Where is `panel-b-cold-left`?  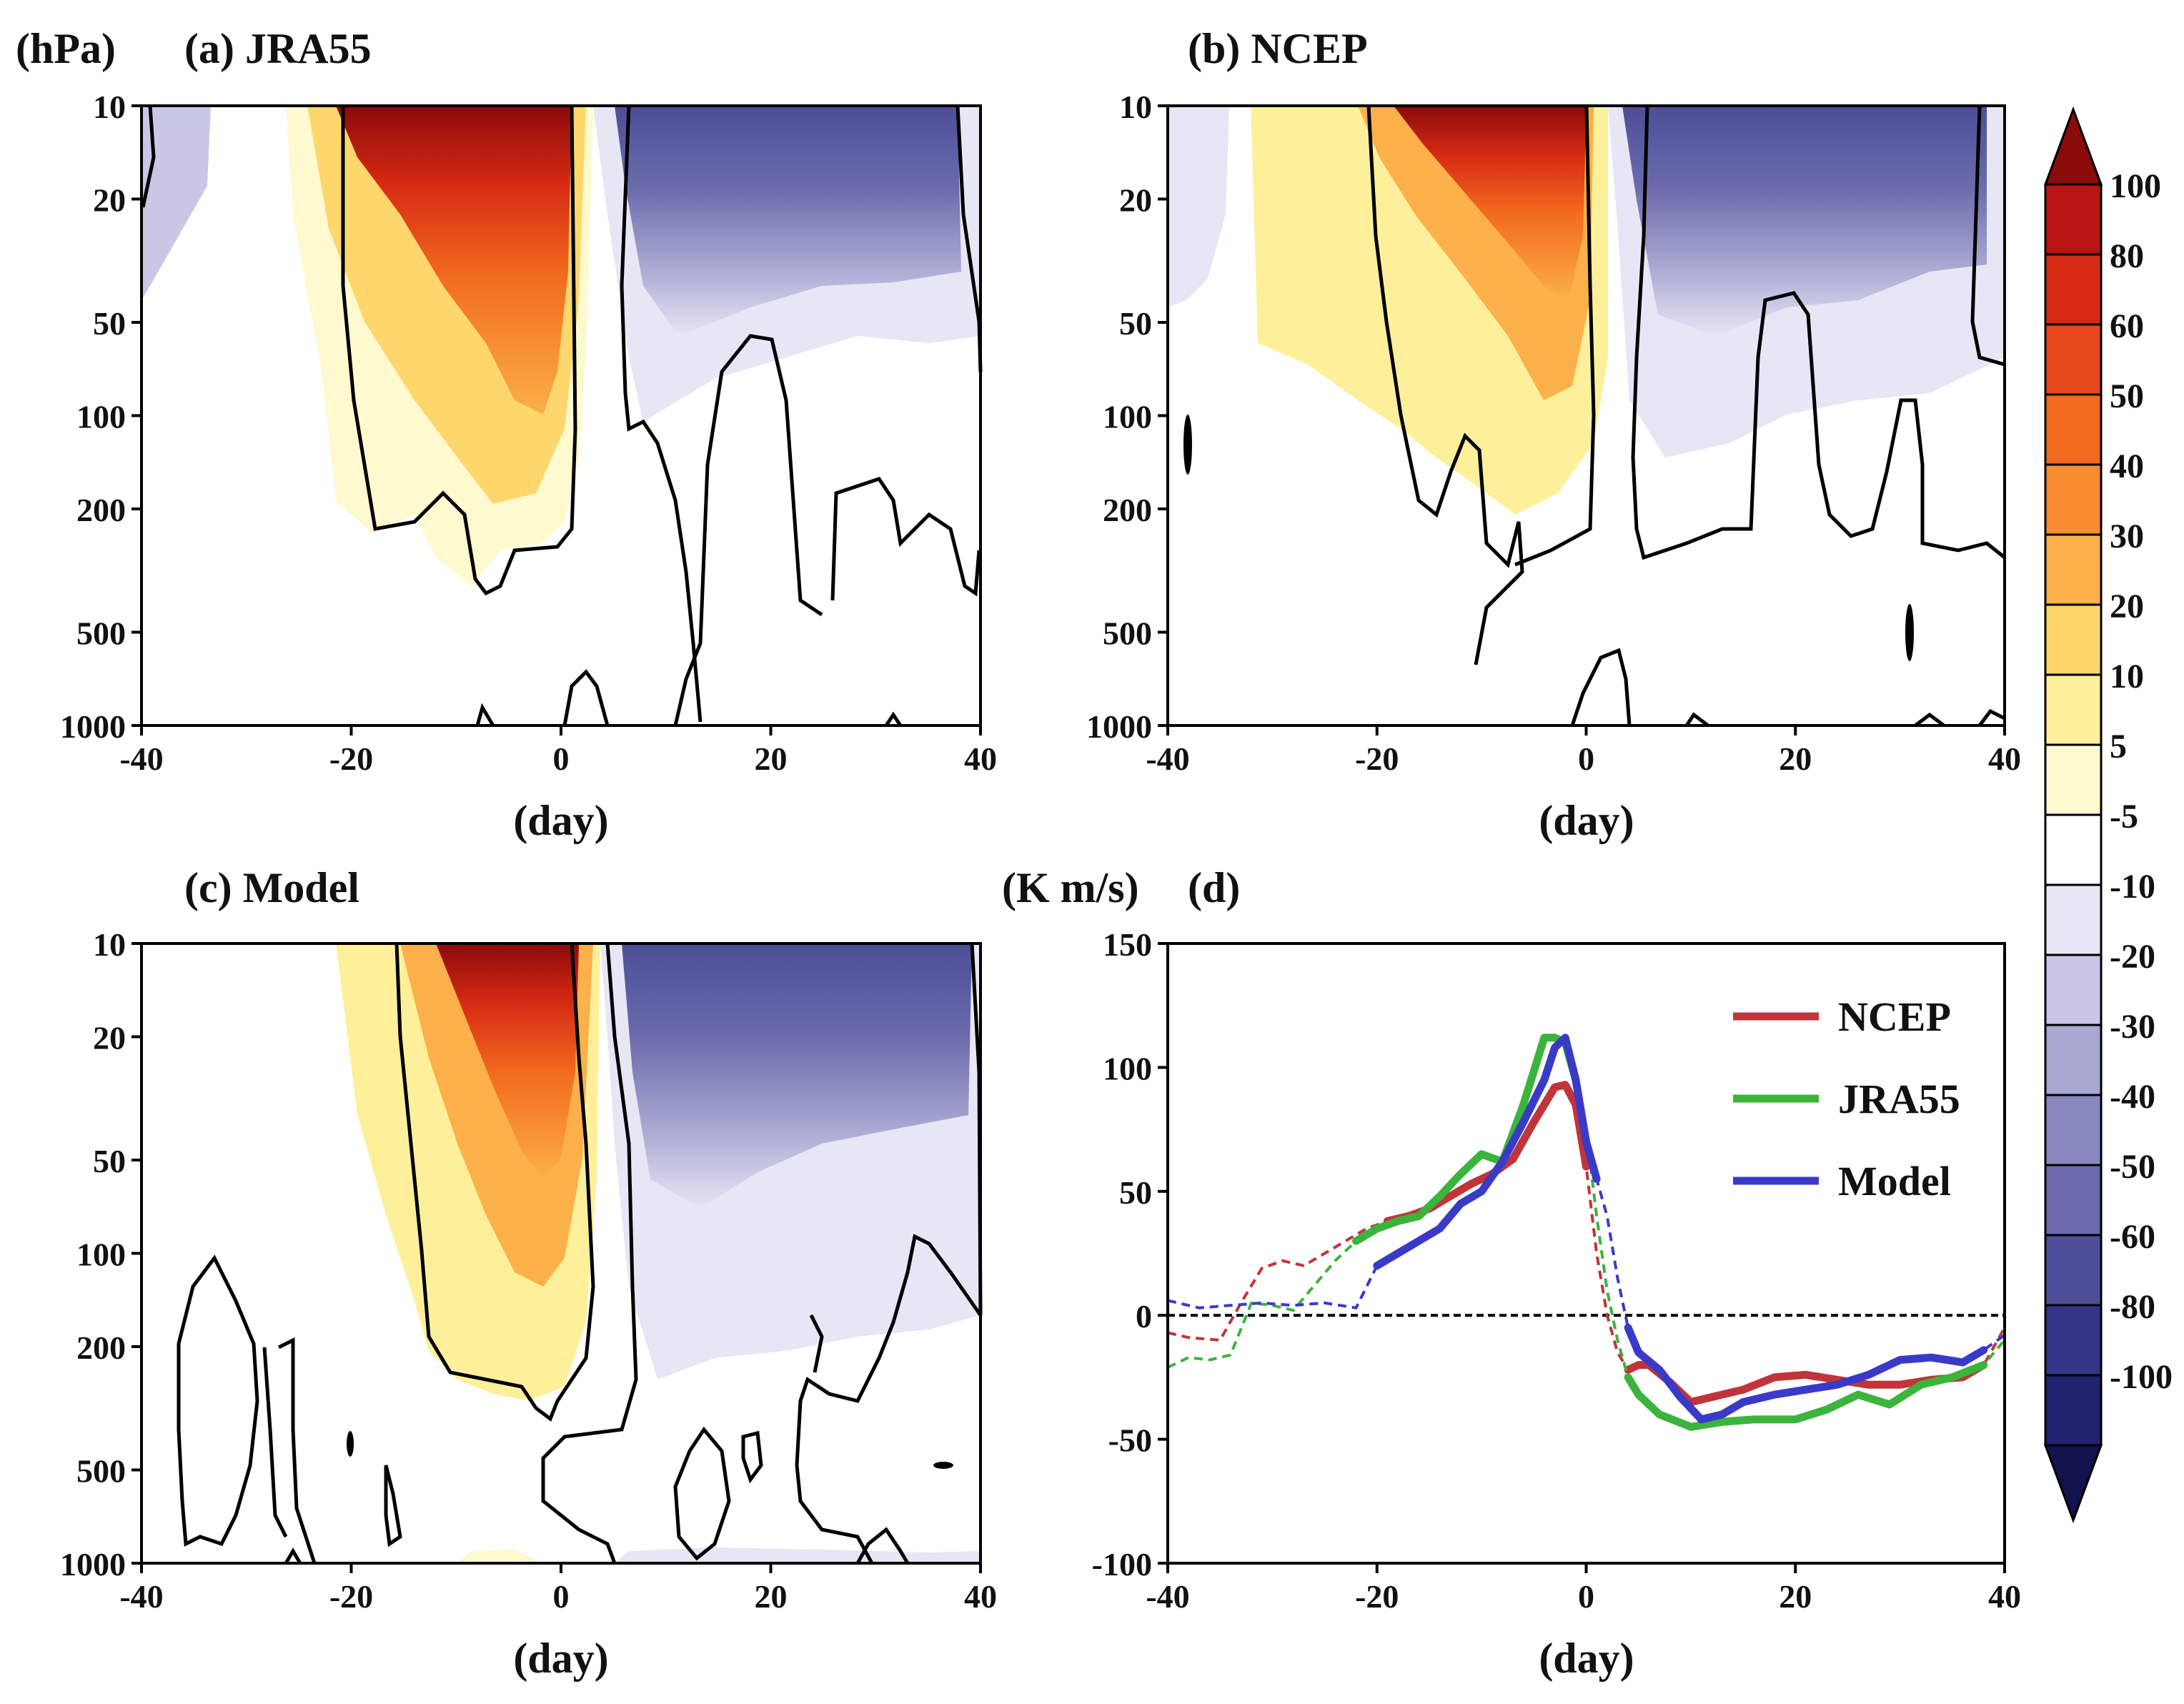
panel-b-cold-left is located at coordinates (1198, 206).